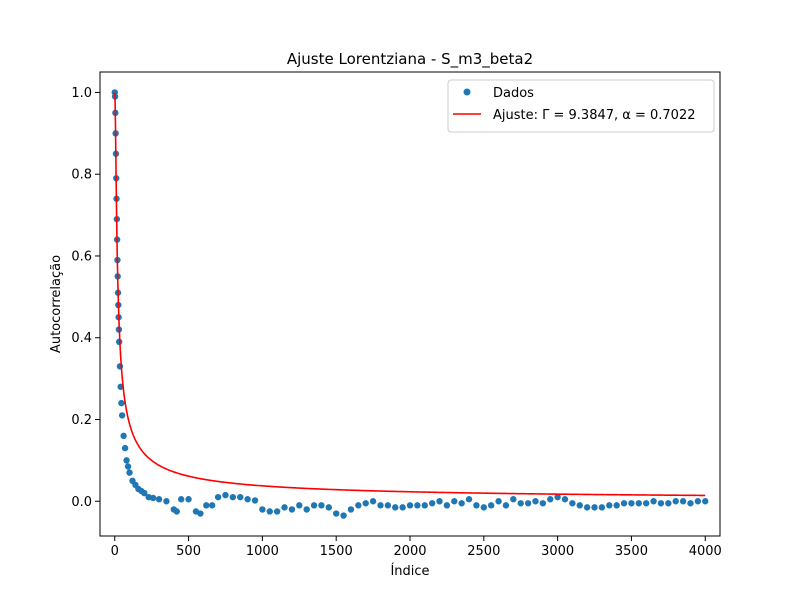  What do you see at coordinates (81, 256) in the screenshot?
I see `y-tick-label: 0.6` at bounding box center [81, 256].